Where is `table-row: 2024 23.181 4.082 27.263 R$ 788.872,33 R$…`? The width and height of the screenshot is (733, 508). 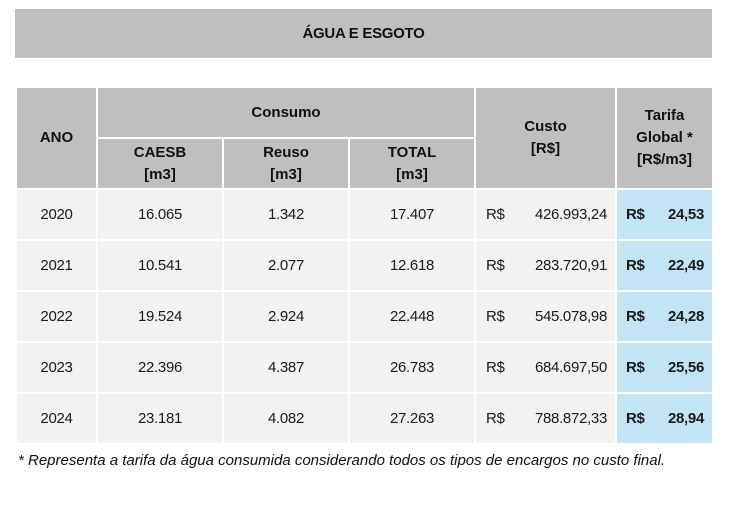
table-row: 2024 23.181 4.082 27.263 R$ 788.872,33 R$… is located at coordinates (365, 418).